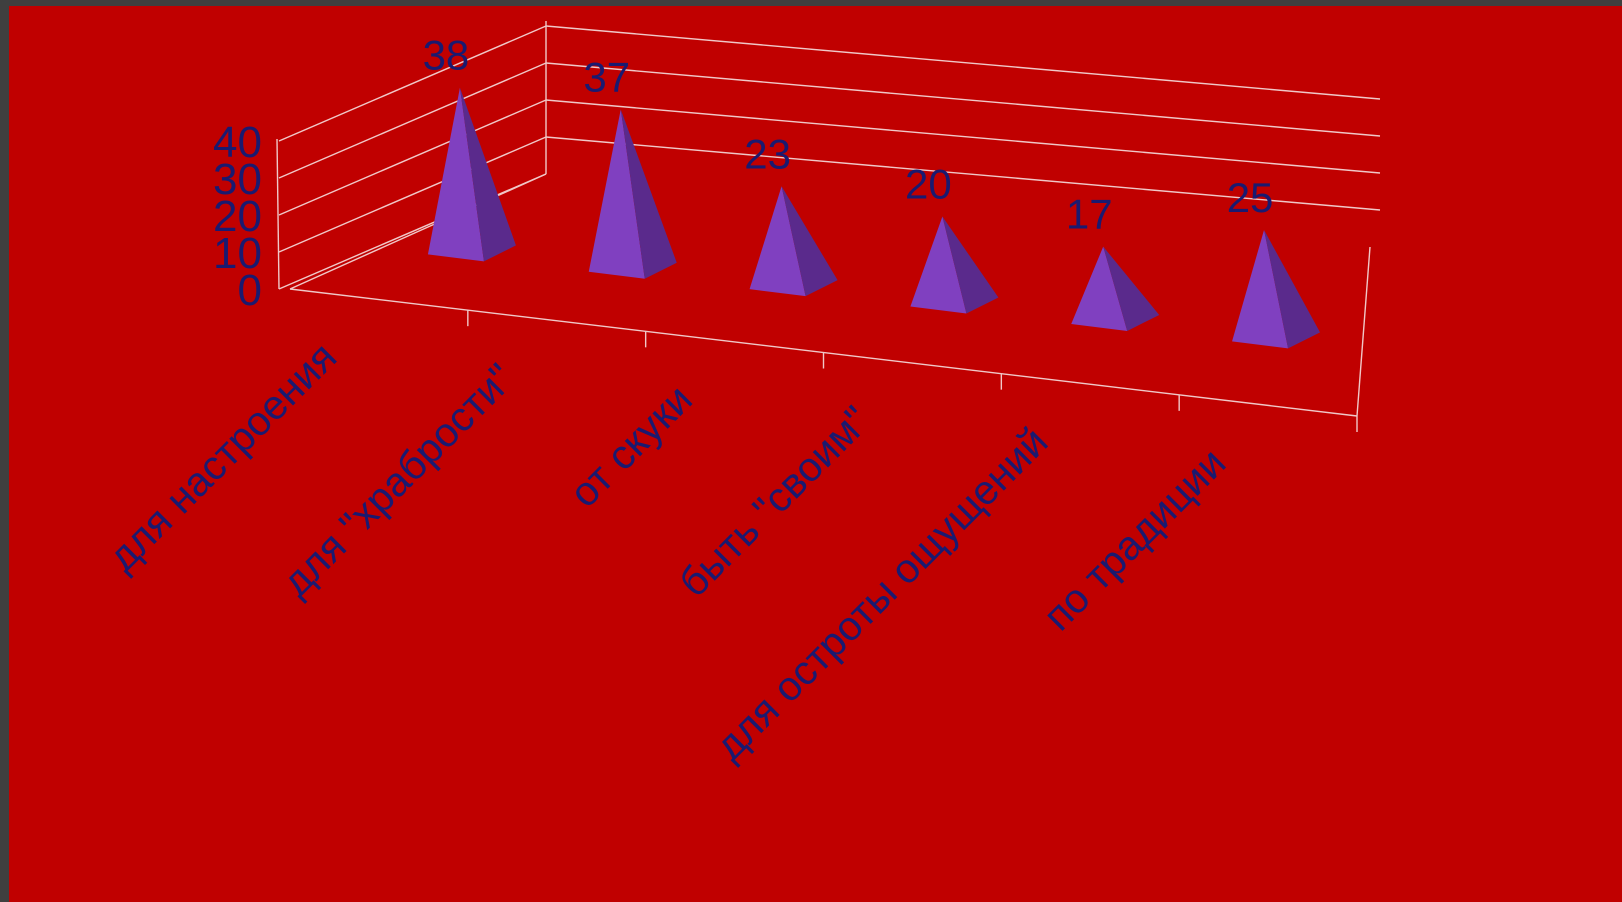 The image size is (1622, 902). What do you see at coordinates (928, 183) in the screenshot?
I see `data-label: 20` at bounding box center [928, 183].